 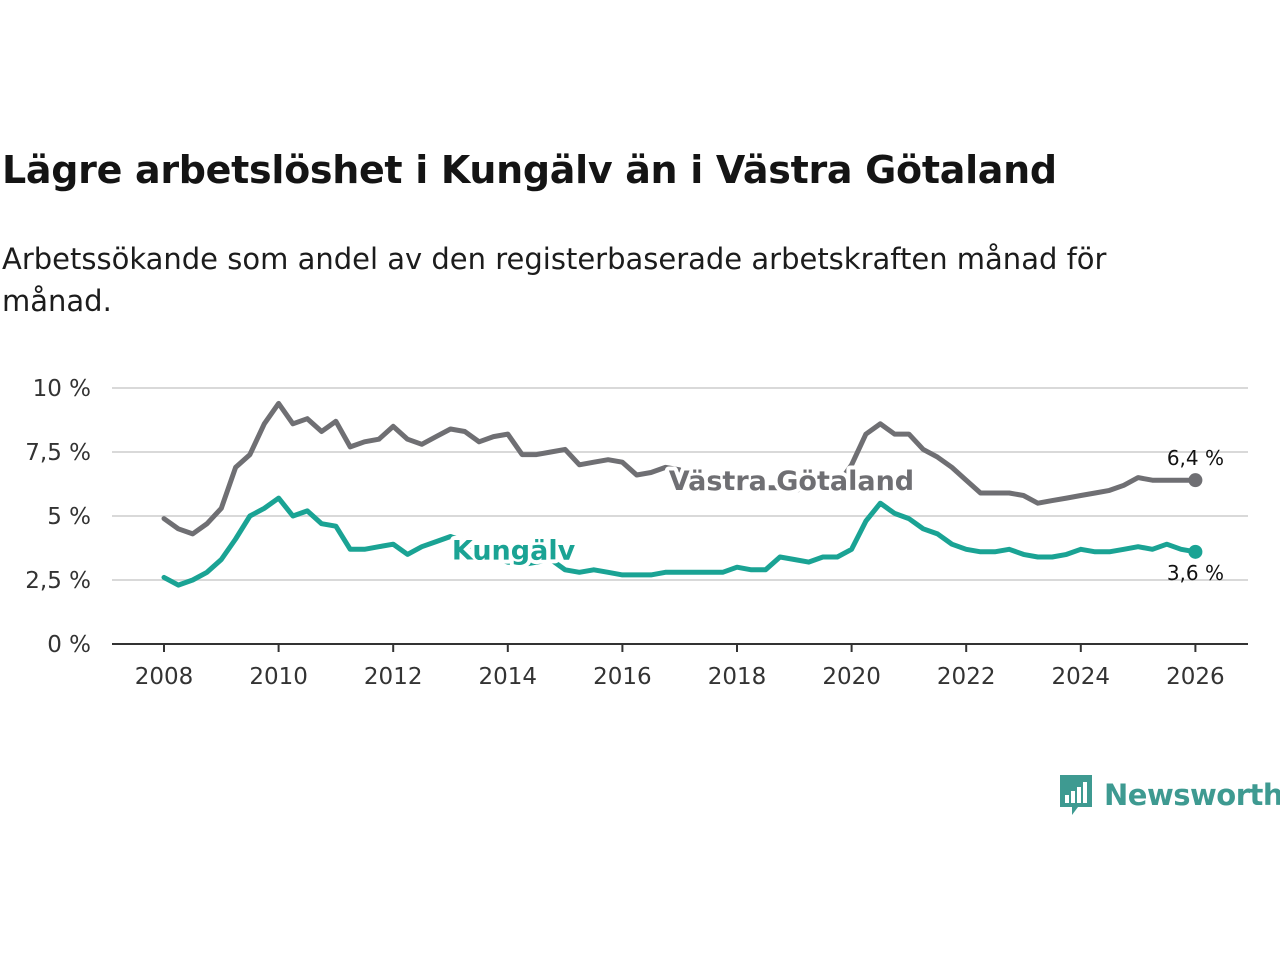 I want to click on newsworthy-logo-icon, so click(x=1076, y=795).